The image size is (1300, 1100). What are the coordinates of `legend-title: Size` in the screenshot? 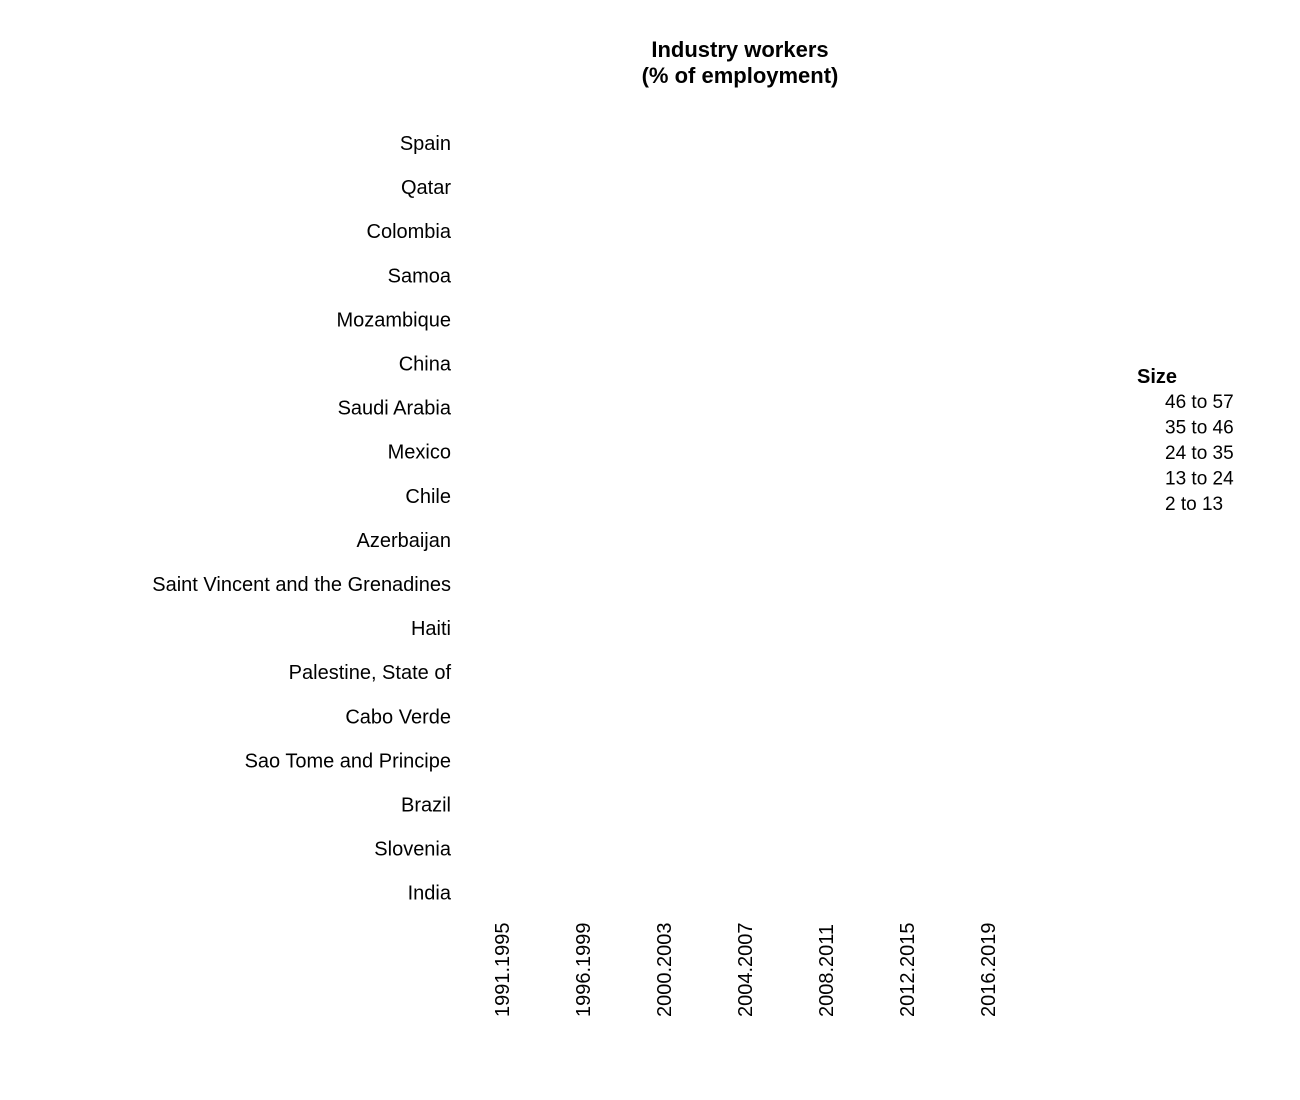 It's located at (1157, 377).